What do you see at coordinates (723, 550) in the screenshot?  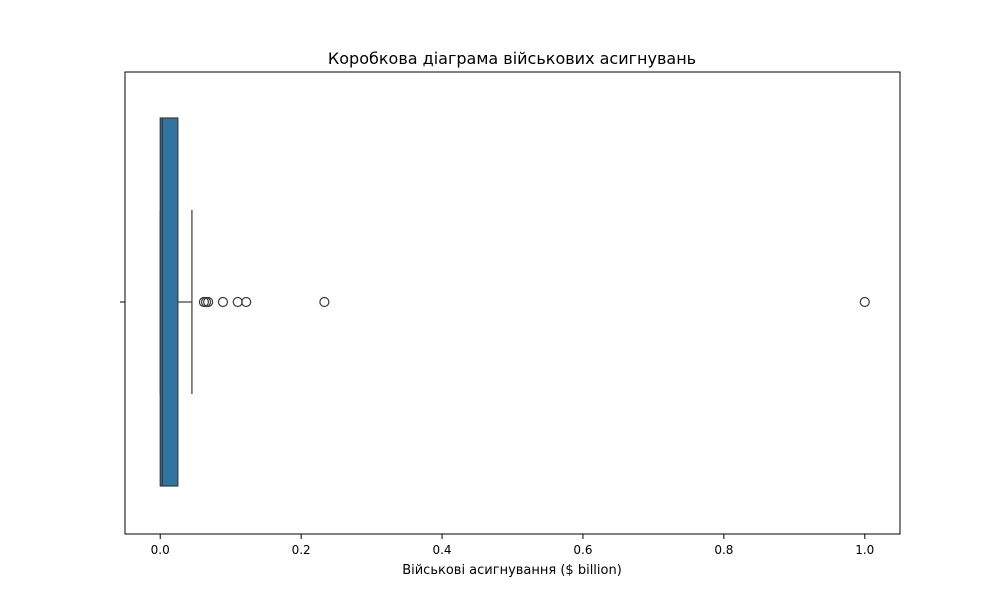 I see `x-tick-label-4: 0.8` at bounding box center [723, 550].